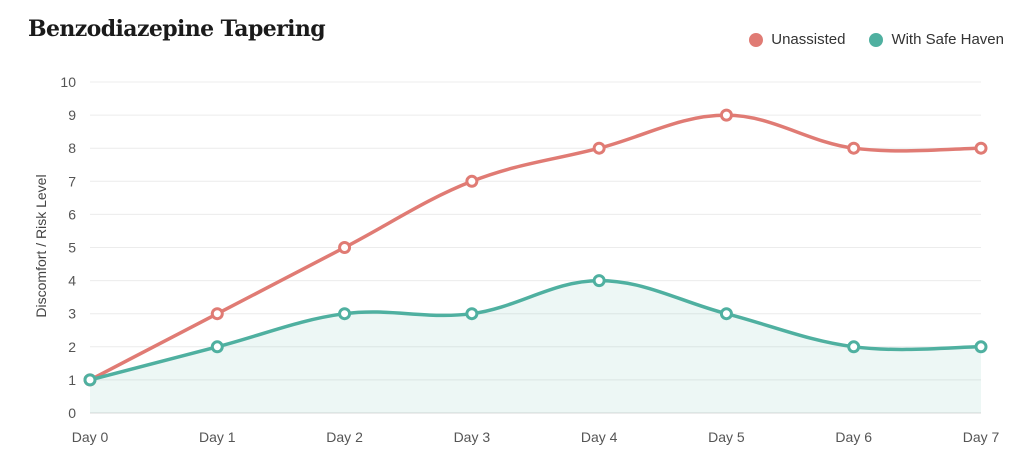 This screenshot has width=1024, height=461. I want to click on y-tick-label-9: 9, so click(72, 115).